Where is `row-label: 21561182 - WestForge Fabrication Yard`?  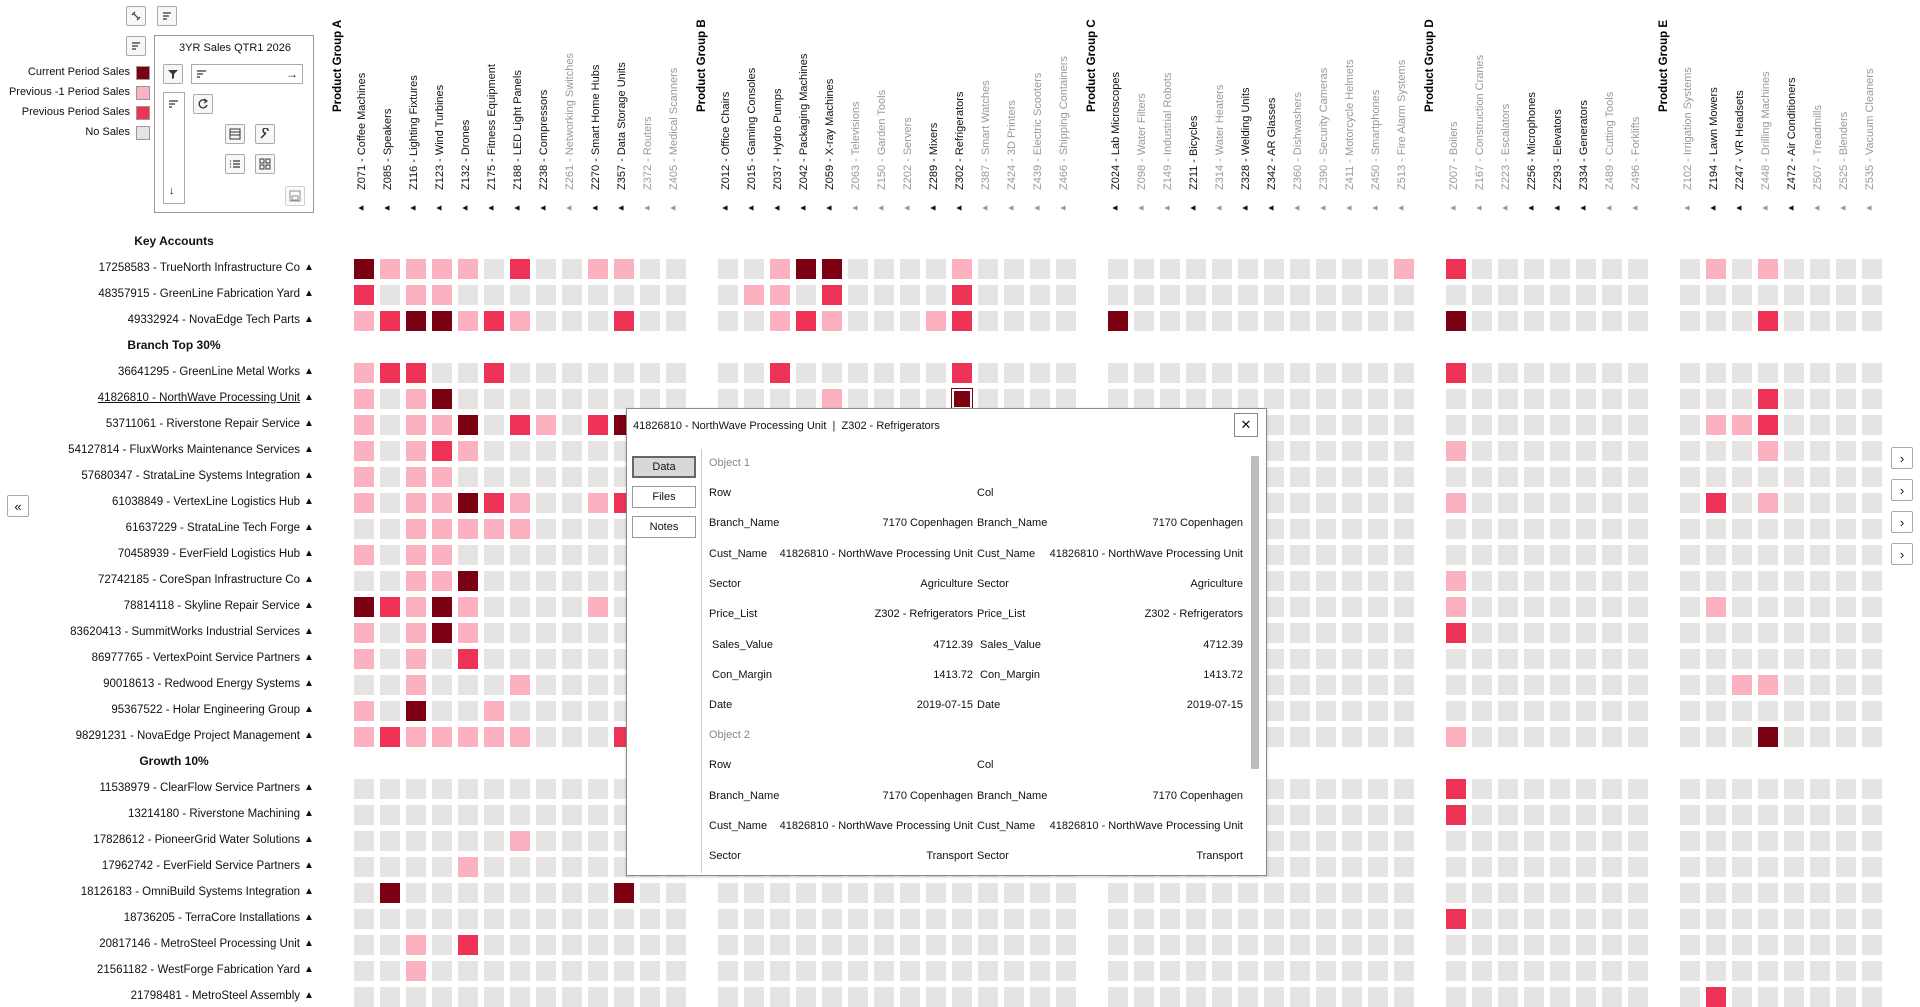
row-label: 21561182 - WestForge Fabrication Yard is located at coordinates (198, 970).